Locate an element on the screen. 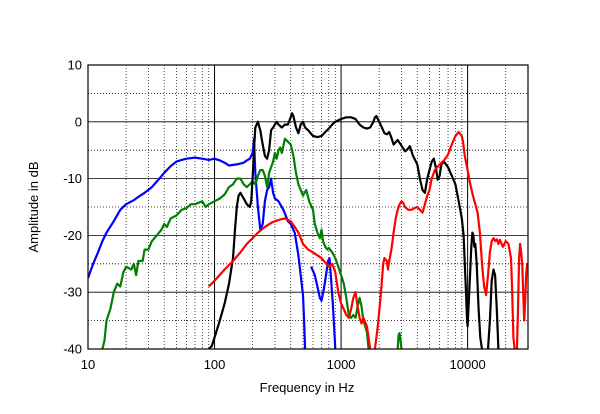 The width and height of the screenshot is (600, 414). x-tick-labels: 10 100 1000 10000 is located at coordinates (283, 364).